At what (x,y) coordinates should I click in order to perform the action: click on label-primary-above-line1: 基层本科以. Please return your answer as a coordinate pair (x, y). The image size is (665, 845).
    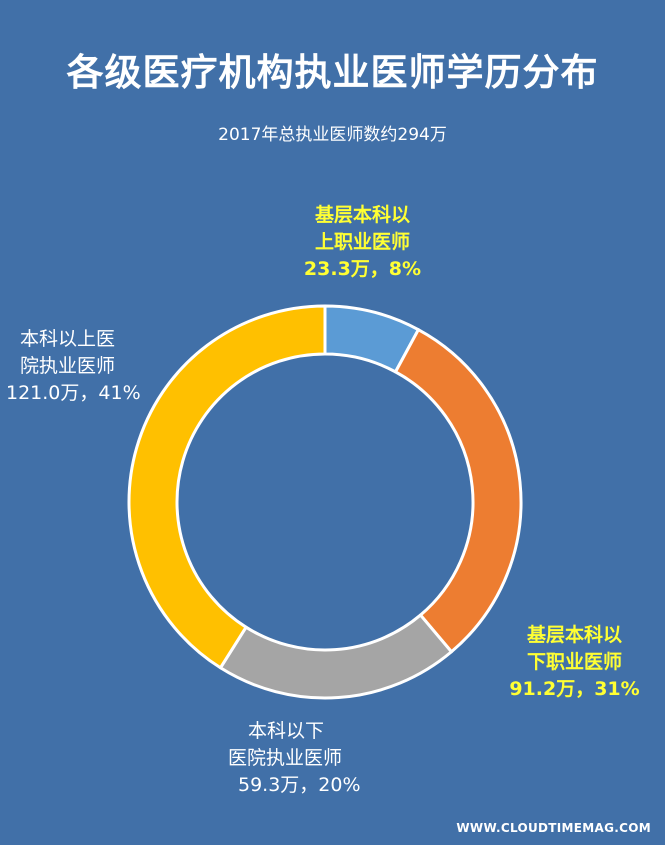
    Looking at the image, I should click on (362, 215).